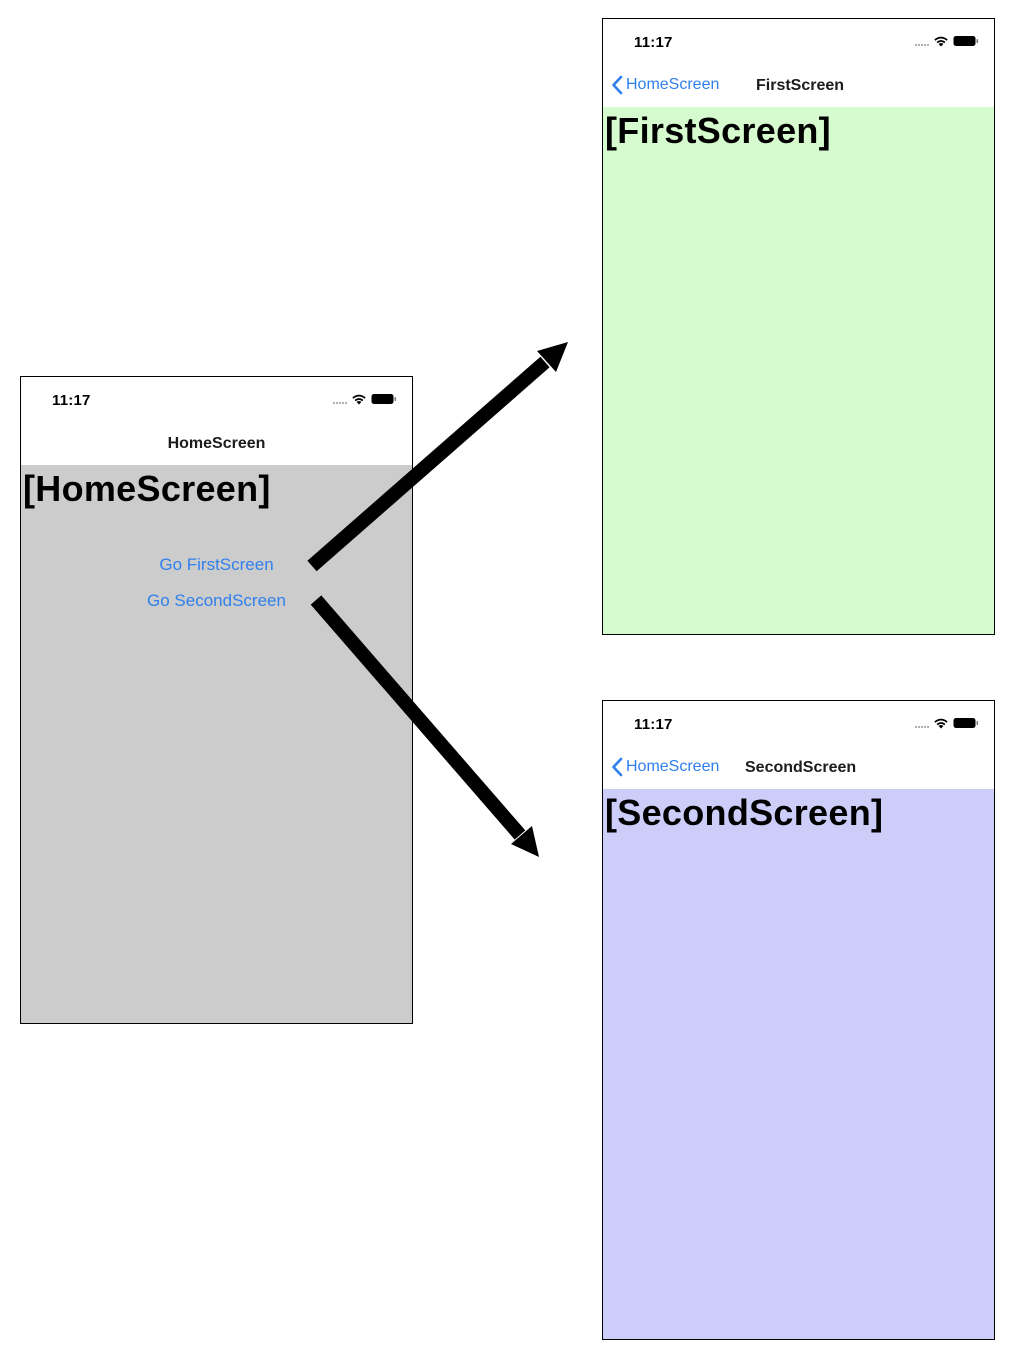 This screenshot has height=1358, width=1016. I want to click on nav-title: FirstScreen, so click(800, 85).